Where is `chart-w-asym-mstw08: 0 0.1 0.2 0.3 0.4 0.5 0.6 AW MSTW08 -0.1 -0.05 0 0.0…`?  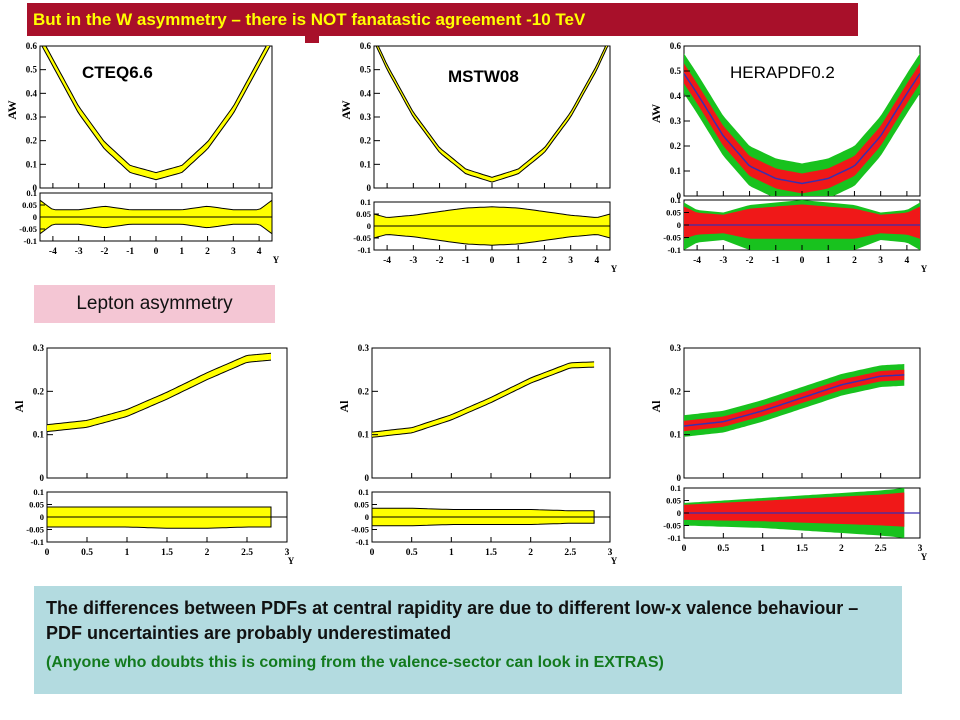 chart-w-asym-mstw08: 0 0.1 0.2 0.3 0.4 0.5 0.6 AW MSTW08 -0.1 -0.05 0 0.0… is located at coordinates (478, 157).